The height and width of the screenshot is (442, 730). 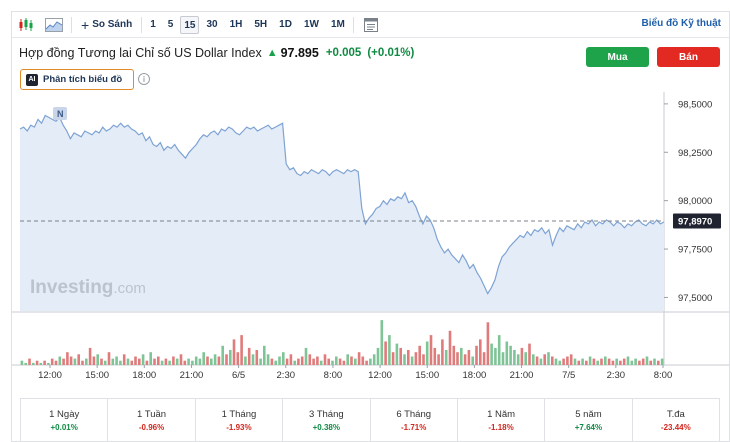 What do you see at coordinates (272, 53) in the screenshot?
I see `up-arrow-icon: ▲` at bounding box center [272, 53].